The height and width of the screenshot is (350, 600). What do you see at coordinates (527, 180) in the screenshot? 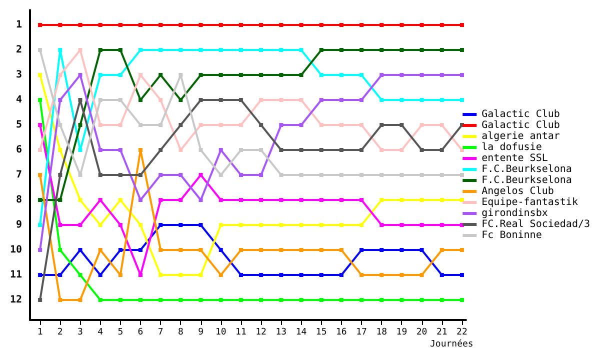
I see `legend-label: F.C.Beurkselona` at bounding box center [527, 180].